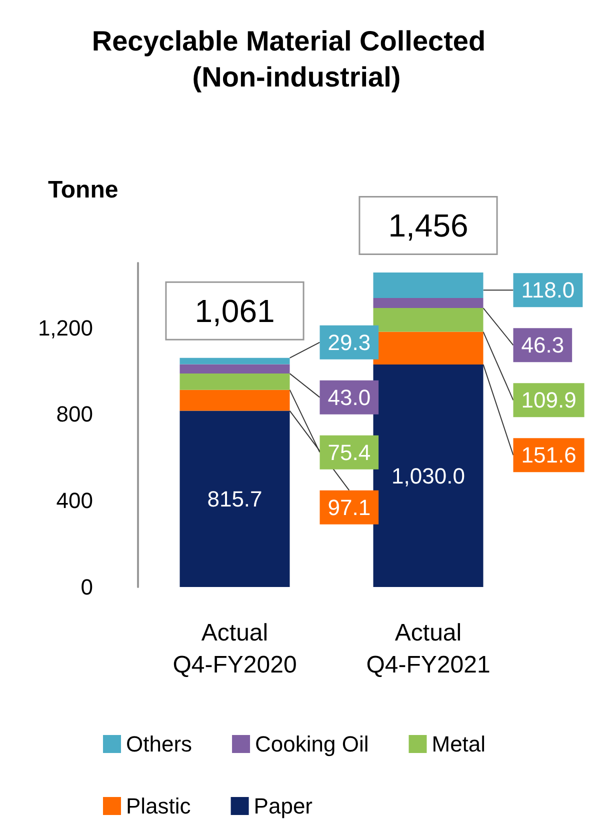  Describe the element at coordinates (428, 226) in the screenshot. I see `total-label: 1,456` at that location.